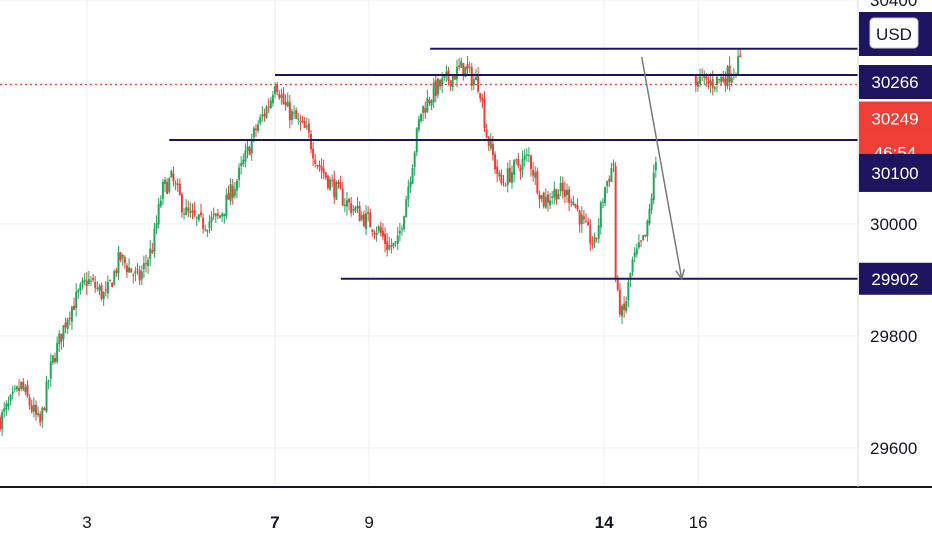 The height and width of the screenshot is (550, 932). Describe the element at coordinates (894, 279) in the screenshot. I see `badge-29902-text: 29902` at that location.